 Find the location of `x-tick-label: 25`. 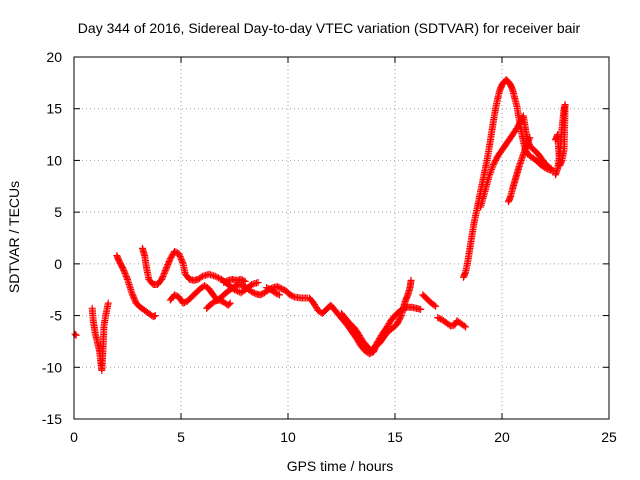

x-tick-label: 25 is located at coordinates (609, 437).